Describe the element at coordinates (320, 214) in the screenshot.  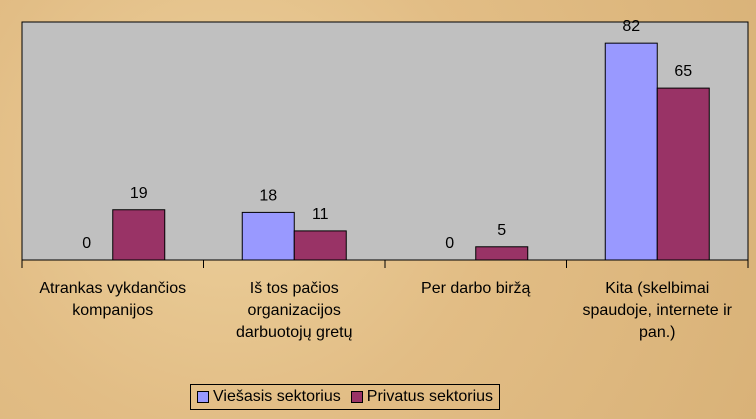
I see `data-label: 11` at that location.